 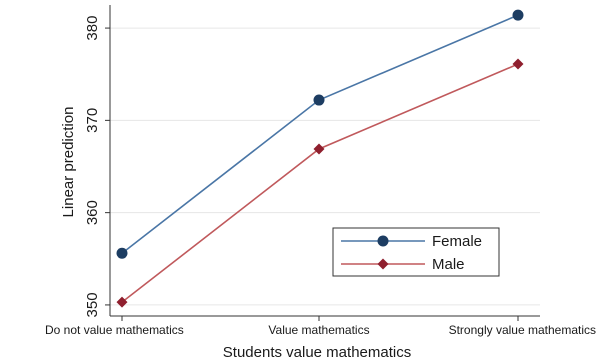 What do you see at coordinates (318, 330) in the screenshot?
I see `x-tick-label: Value mathematics` at bounding box center [318, 330].